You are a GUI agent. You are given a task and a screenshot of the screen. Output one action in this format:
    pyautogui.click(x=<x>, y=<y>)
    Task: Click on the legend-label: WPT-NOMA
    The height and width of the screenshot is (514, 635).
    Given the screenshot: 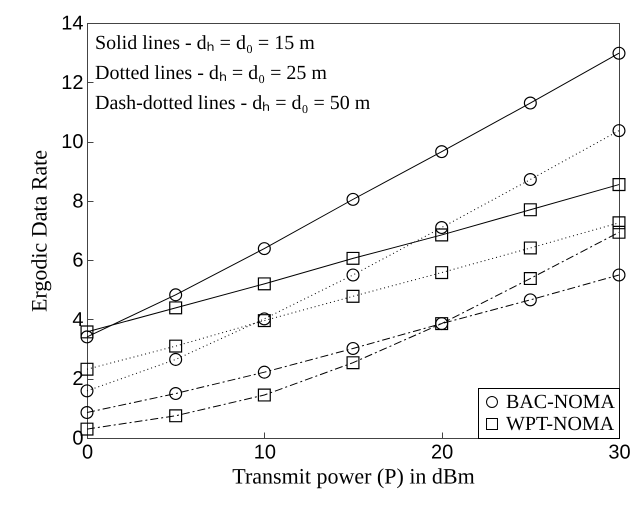 What is the action you would take?
    pyautogui.click(x=560, y=424)
    